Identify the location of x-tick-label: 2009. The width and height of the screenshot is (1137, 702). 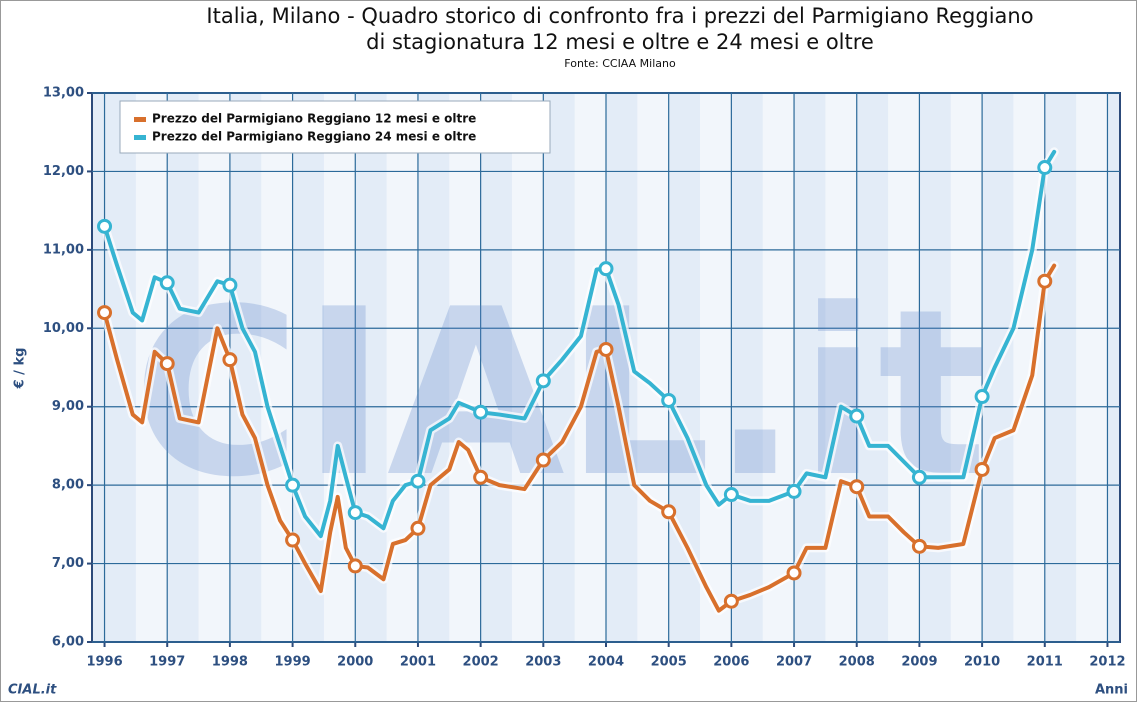
(919, 662).